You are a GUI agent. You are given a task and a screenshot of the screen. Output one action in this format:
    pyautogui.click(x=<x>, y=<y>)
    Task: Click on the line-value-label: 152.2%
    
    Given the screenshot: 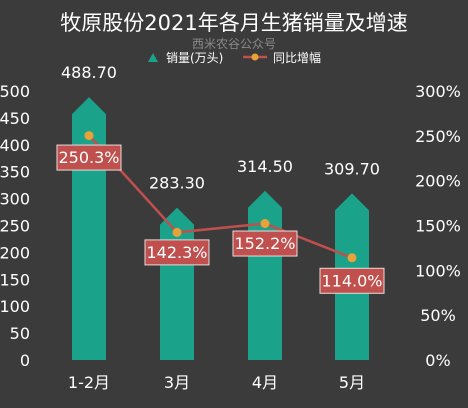 What is the action you would take?
    pyautogui.click(x=264, y=243)
    